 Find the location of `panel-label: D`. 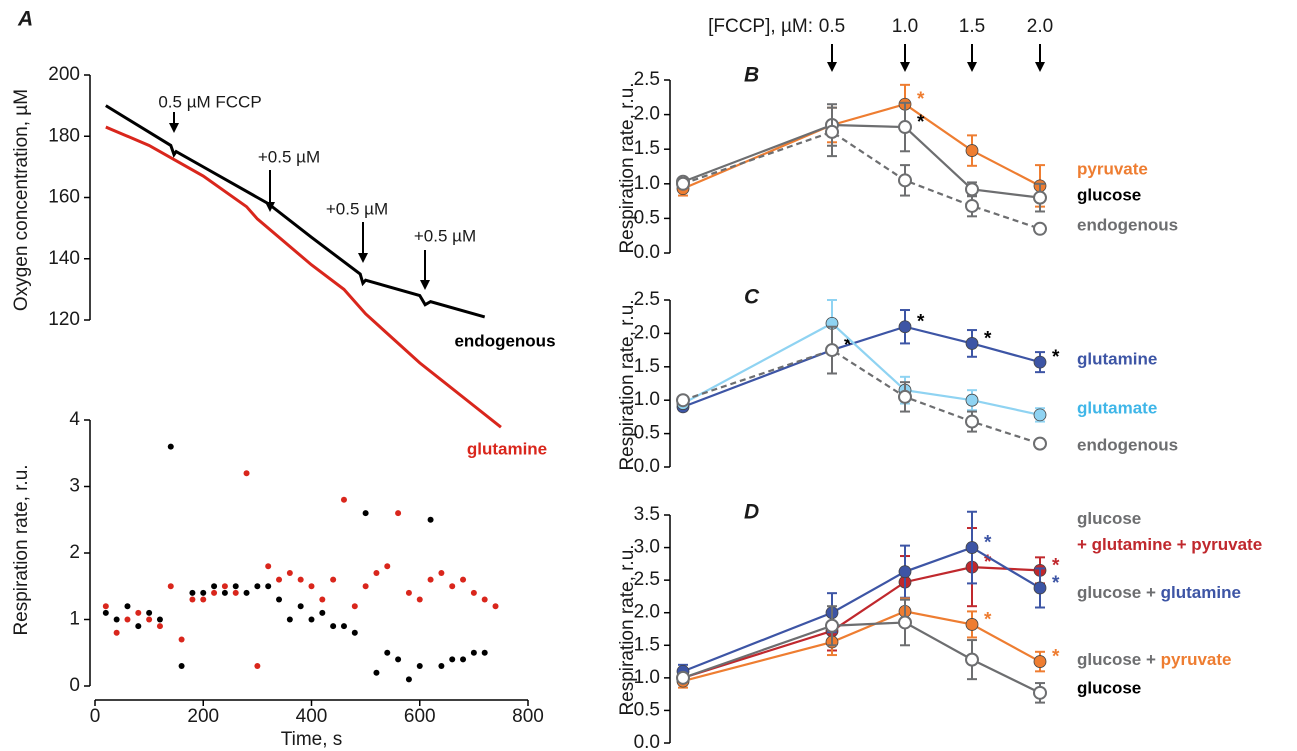

panel-label: D is located at coordinates (751, 512).